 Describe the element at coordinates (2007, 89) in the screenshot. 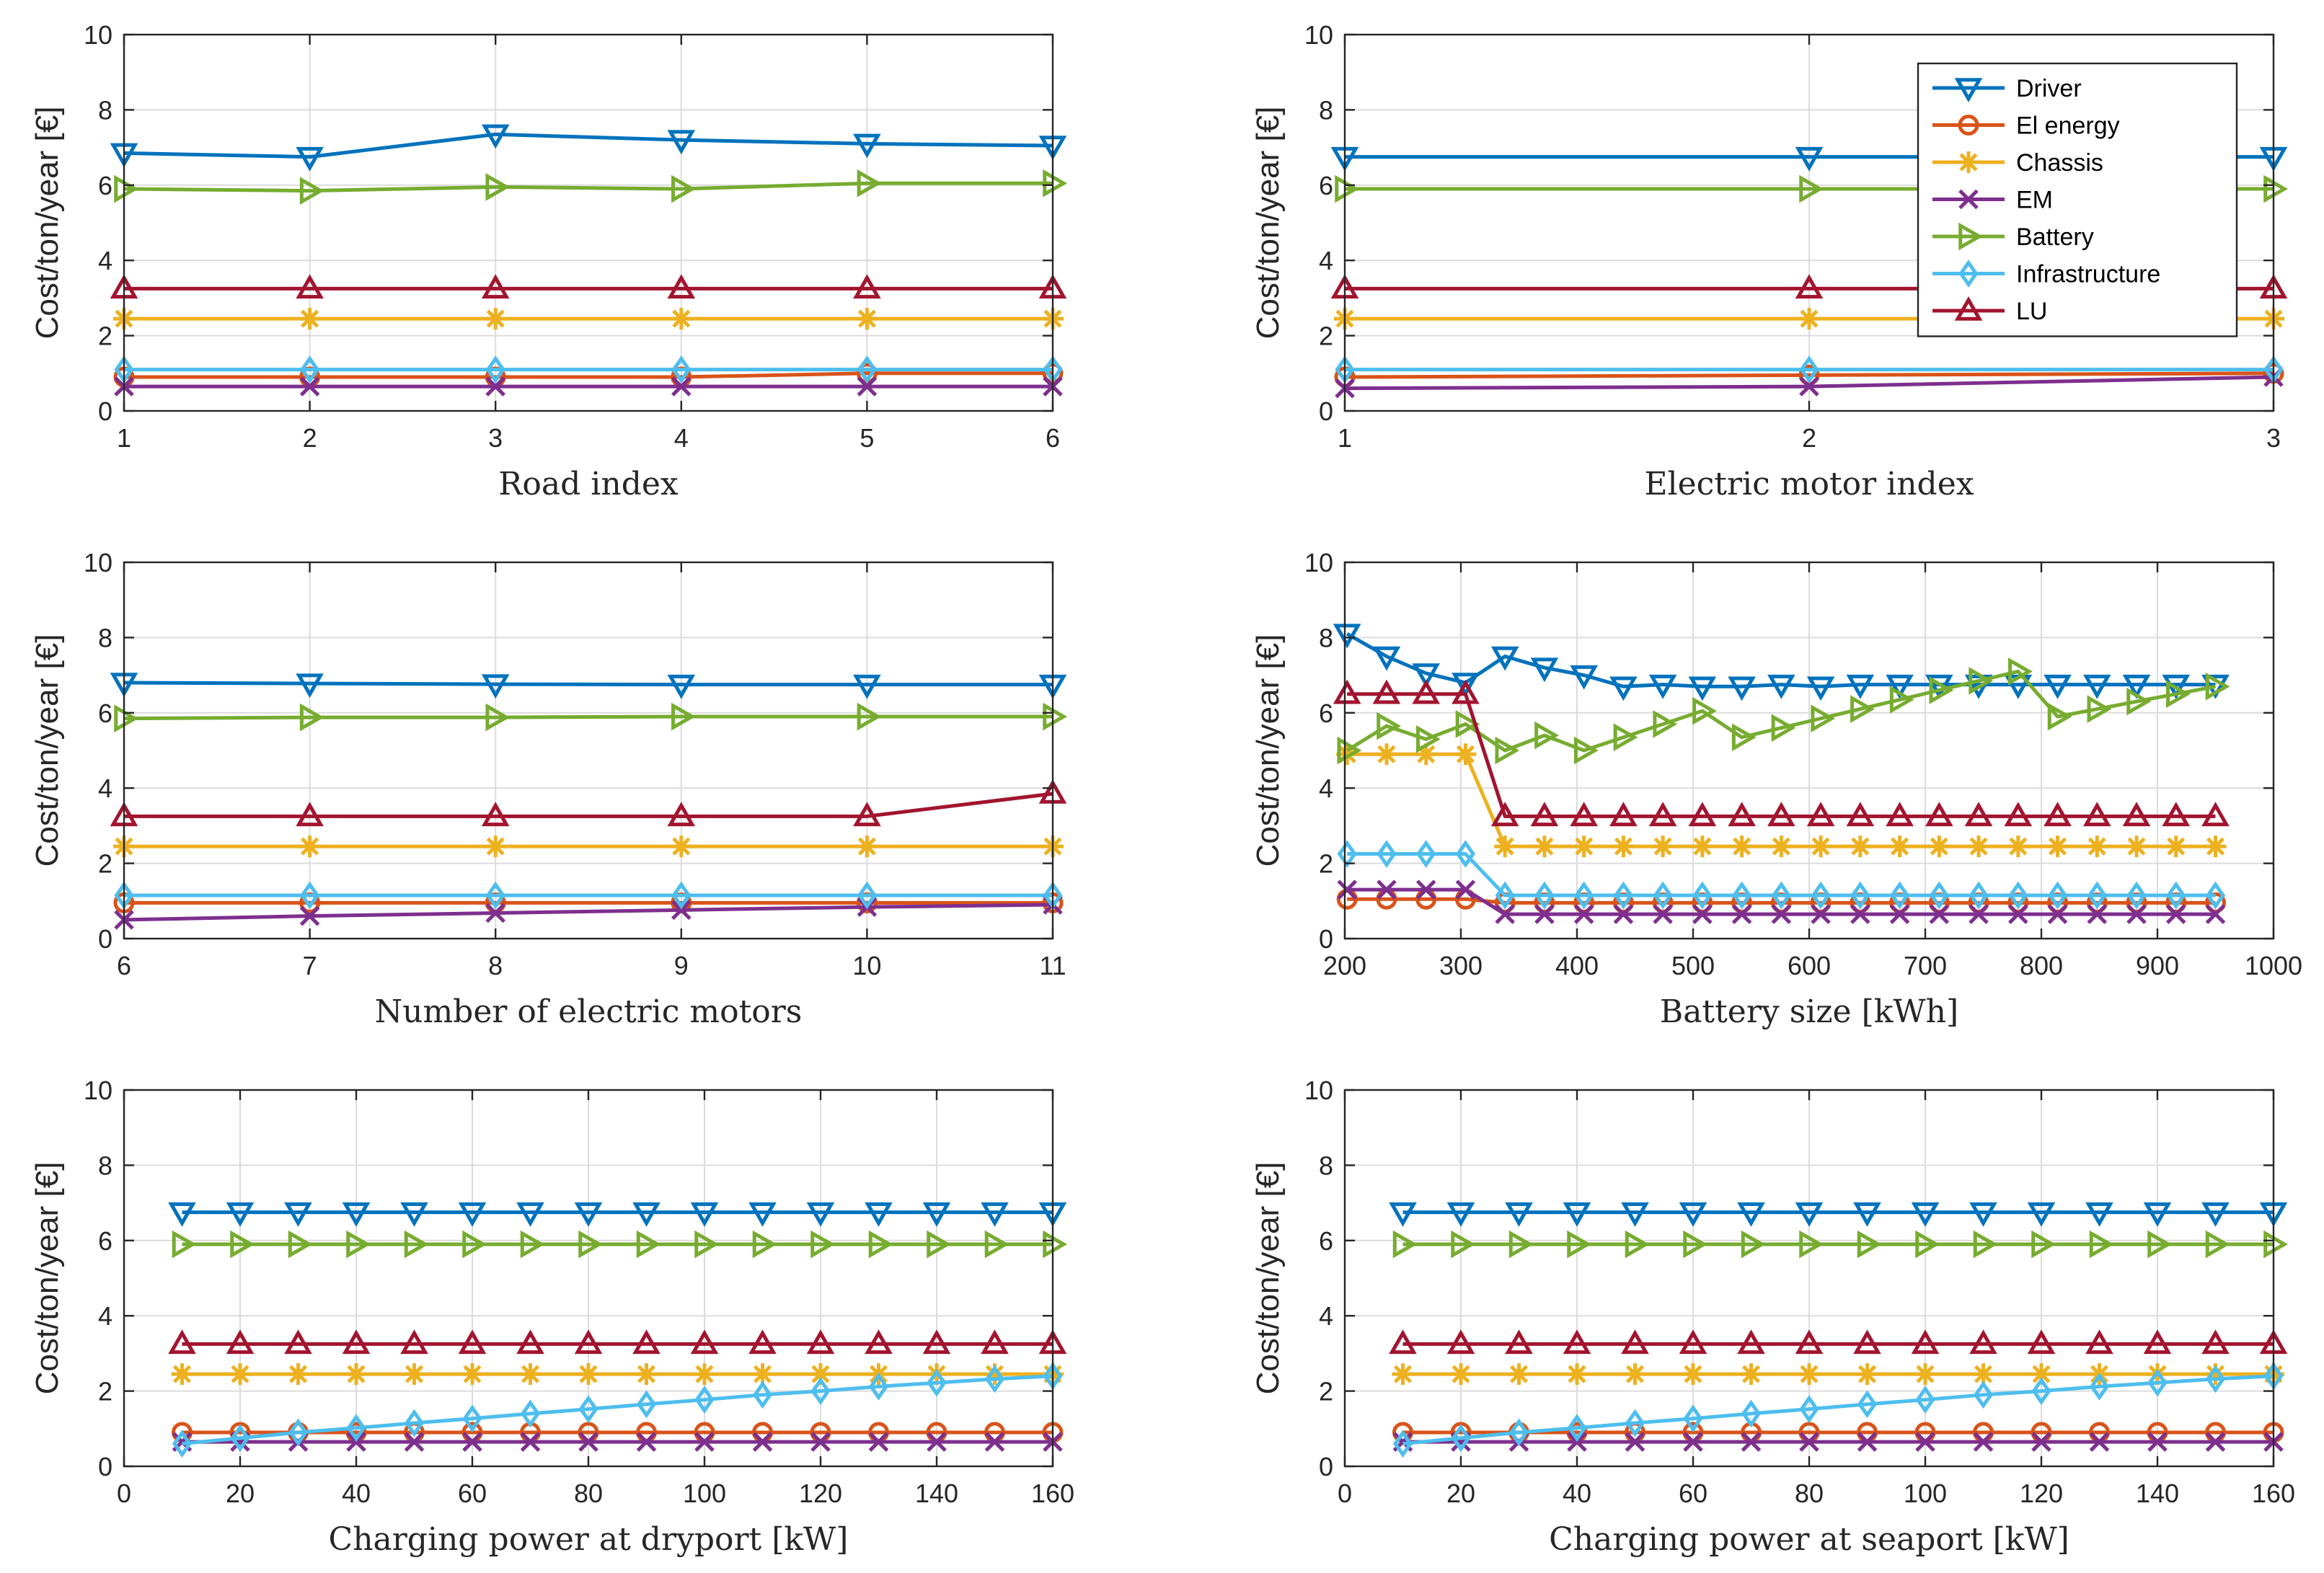

I see `legend-entry: Driver` at that location.